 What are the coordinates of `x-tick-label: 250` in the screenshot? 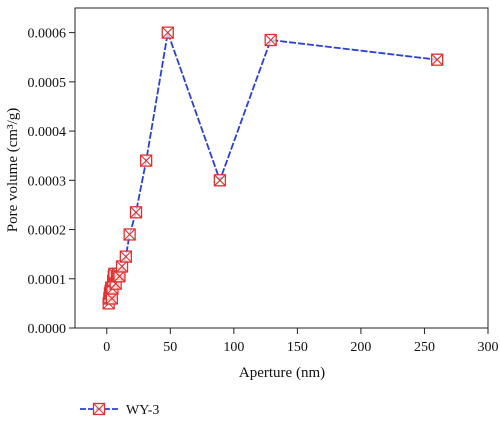 It's located at (424, 347).